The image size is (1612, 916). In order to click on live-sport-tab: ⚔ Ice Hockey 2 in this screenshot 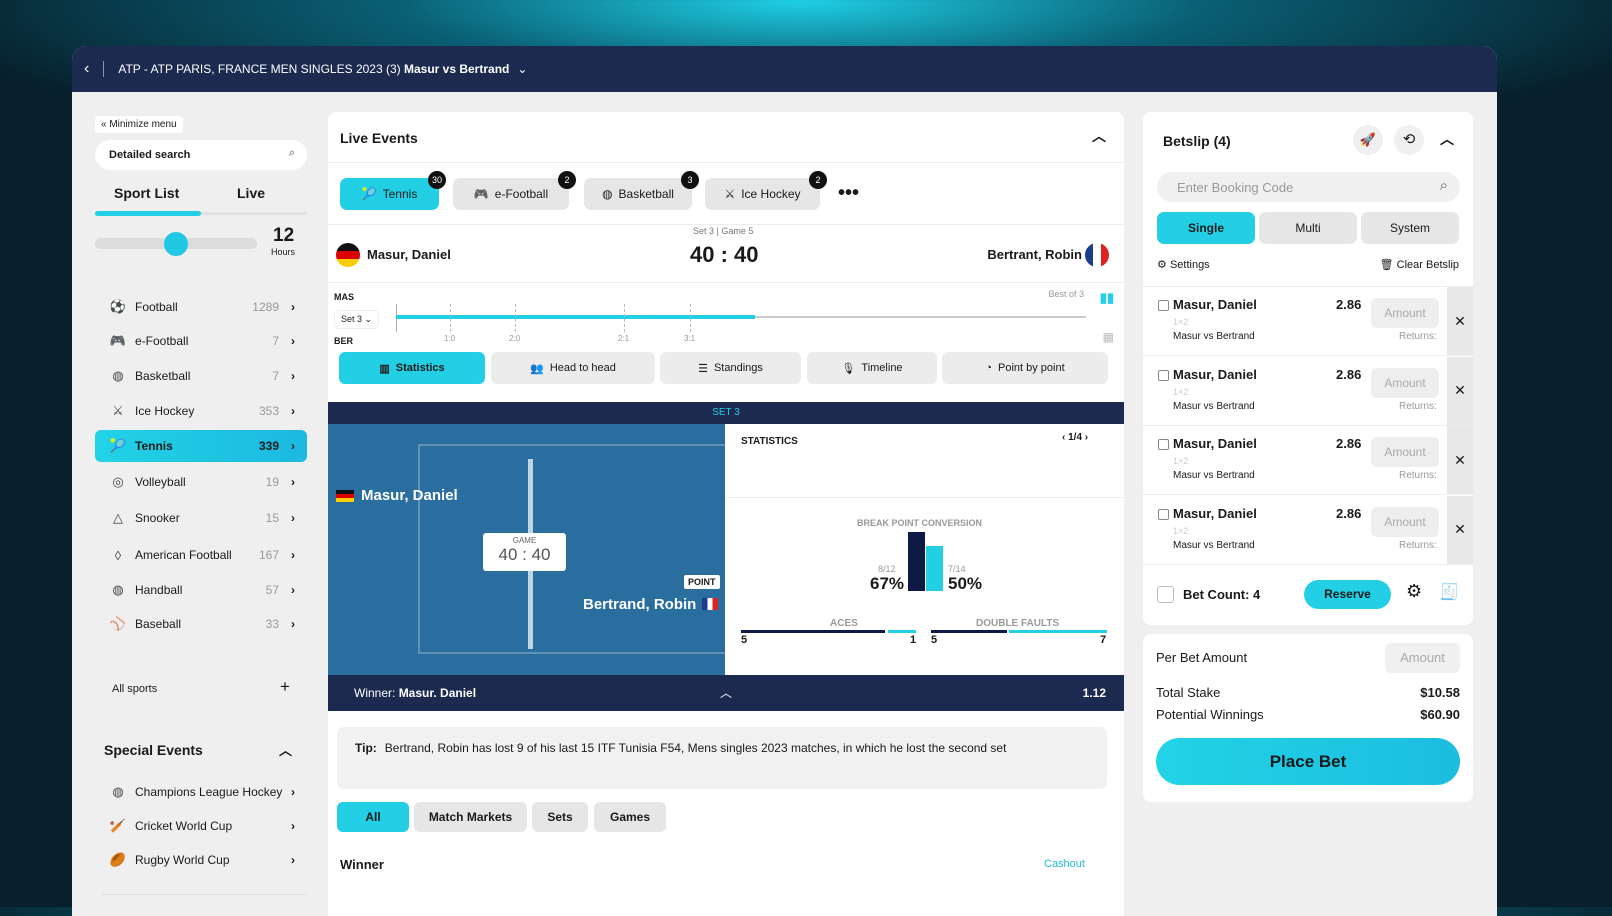, I will do `click(766, 190)`.